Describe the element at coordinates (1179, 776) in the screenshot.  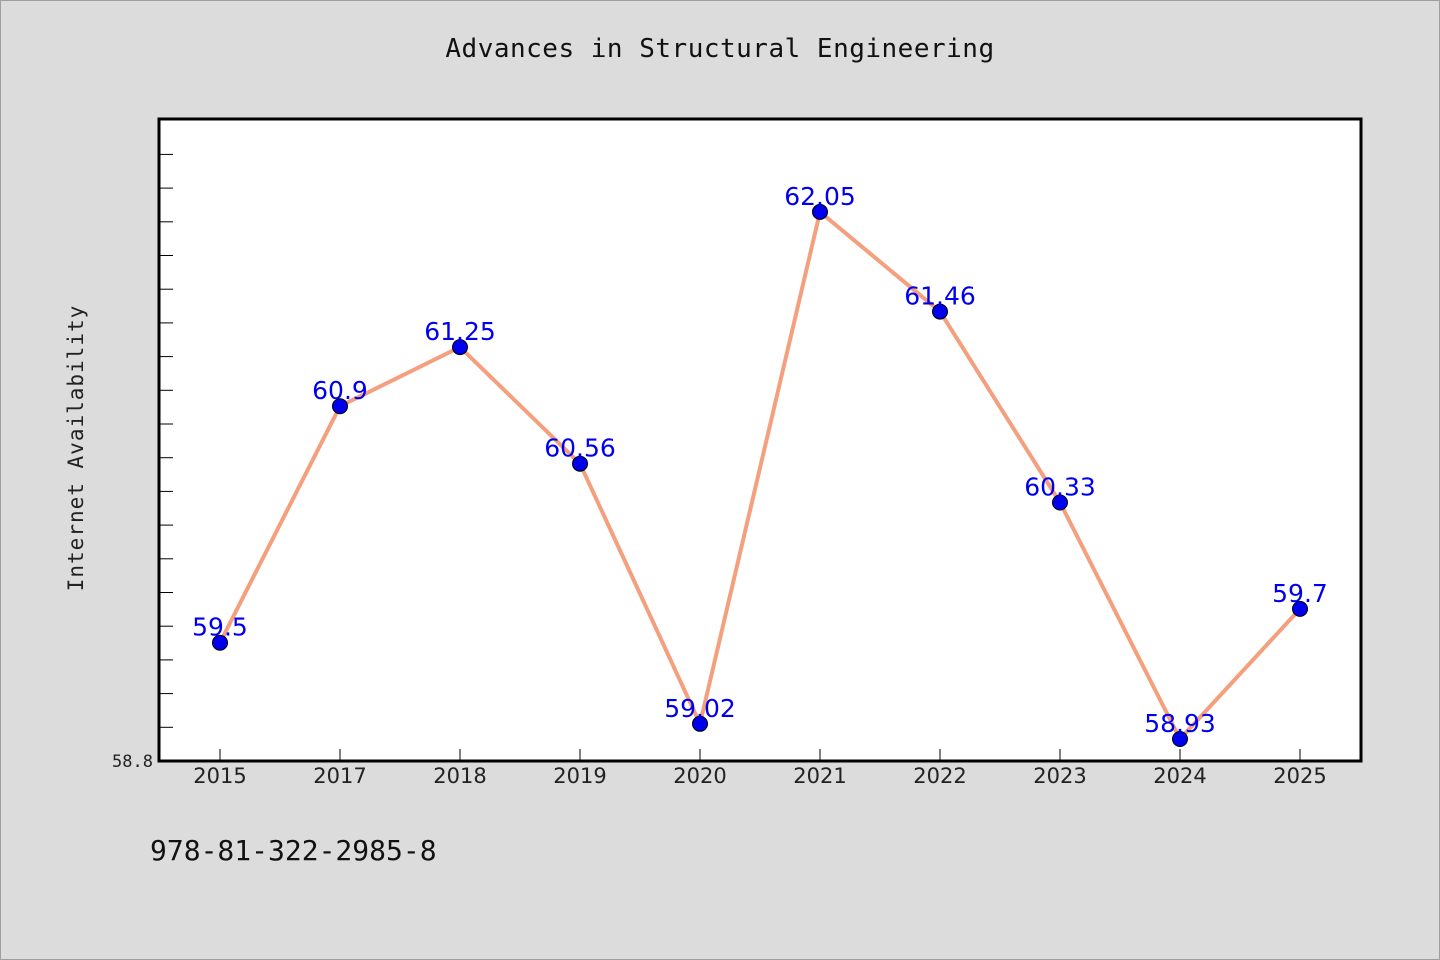
I see `x-tick-label: 2024` at that location.